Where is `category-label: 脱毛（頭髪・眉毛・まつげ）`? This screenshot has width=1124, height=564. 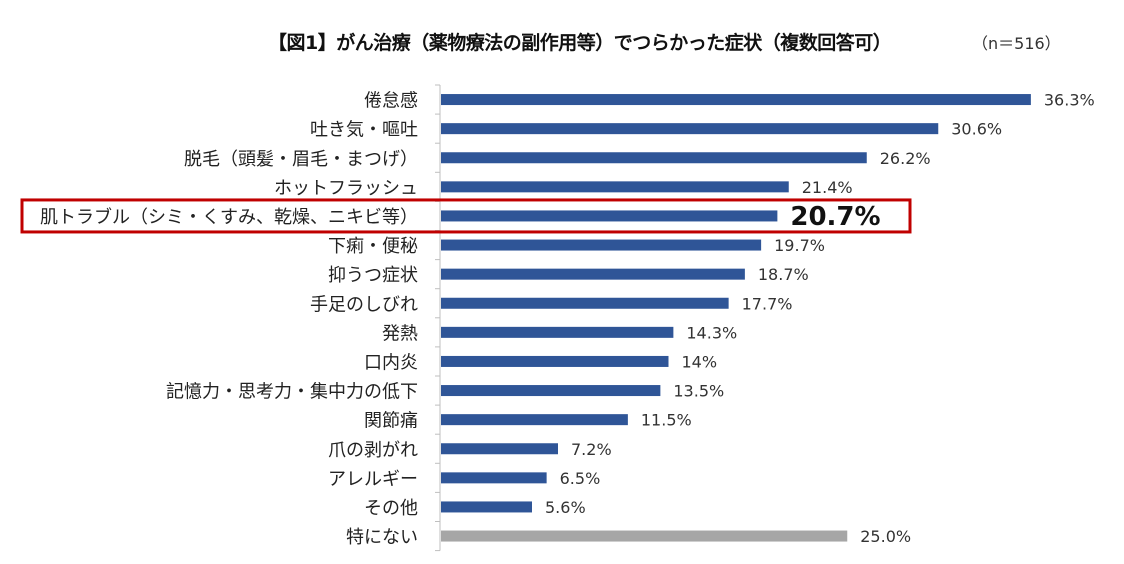
category-label: 脱毛（頭髪・眉毛・まつげ） is located at coordinates (301, 159).